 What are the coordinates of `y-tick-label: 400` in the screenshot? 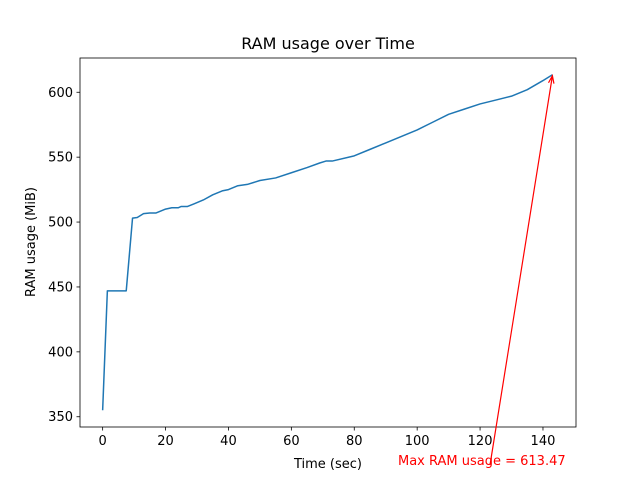 It's located at (60, 352).